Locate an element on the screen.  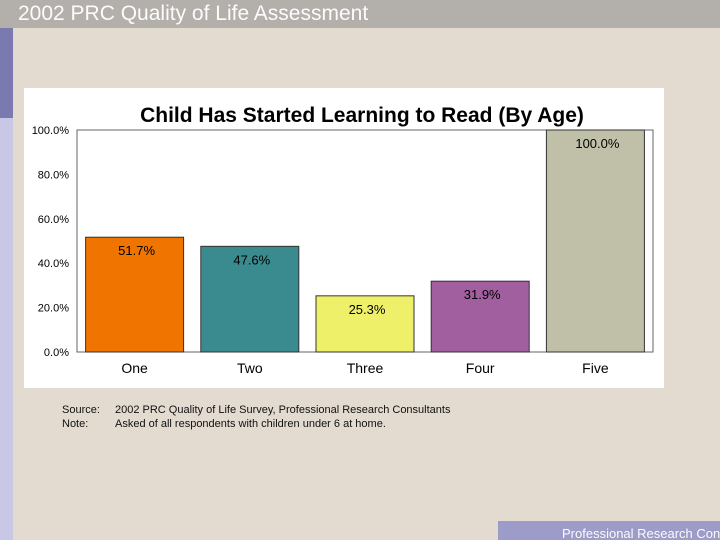
x-tick-label-one: One is located at coordinates (134, 368).